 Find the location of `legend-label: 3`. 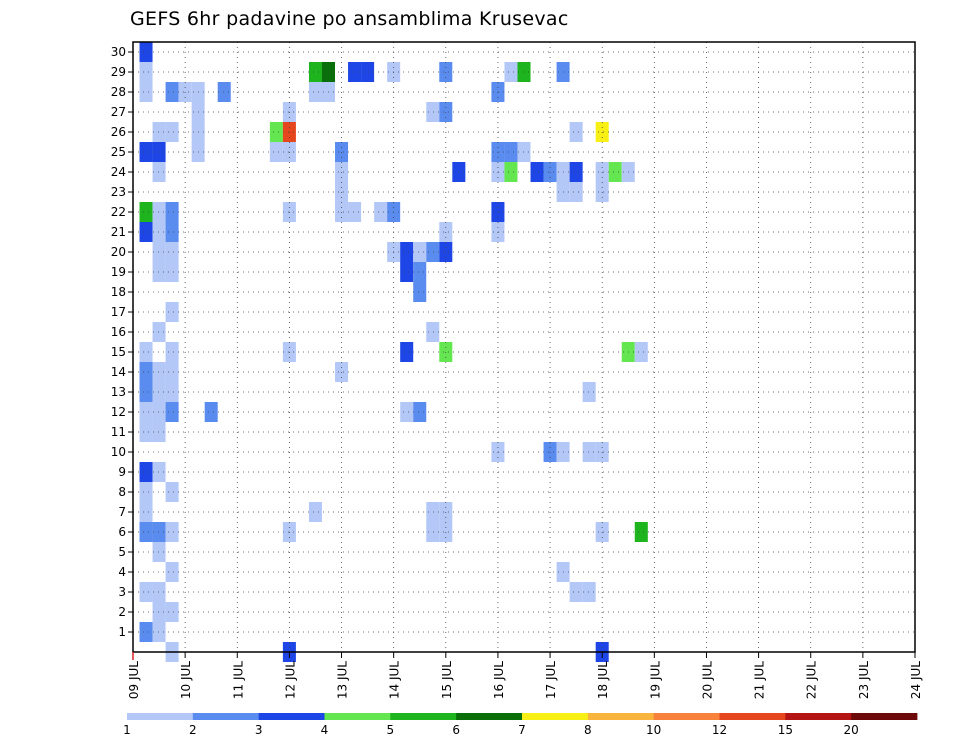

legend-label: 3 is located at coordinates (259, 730).